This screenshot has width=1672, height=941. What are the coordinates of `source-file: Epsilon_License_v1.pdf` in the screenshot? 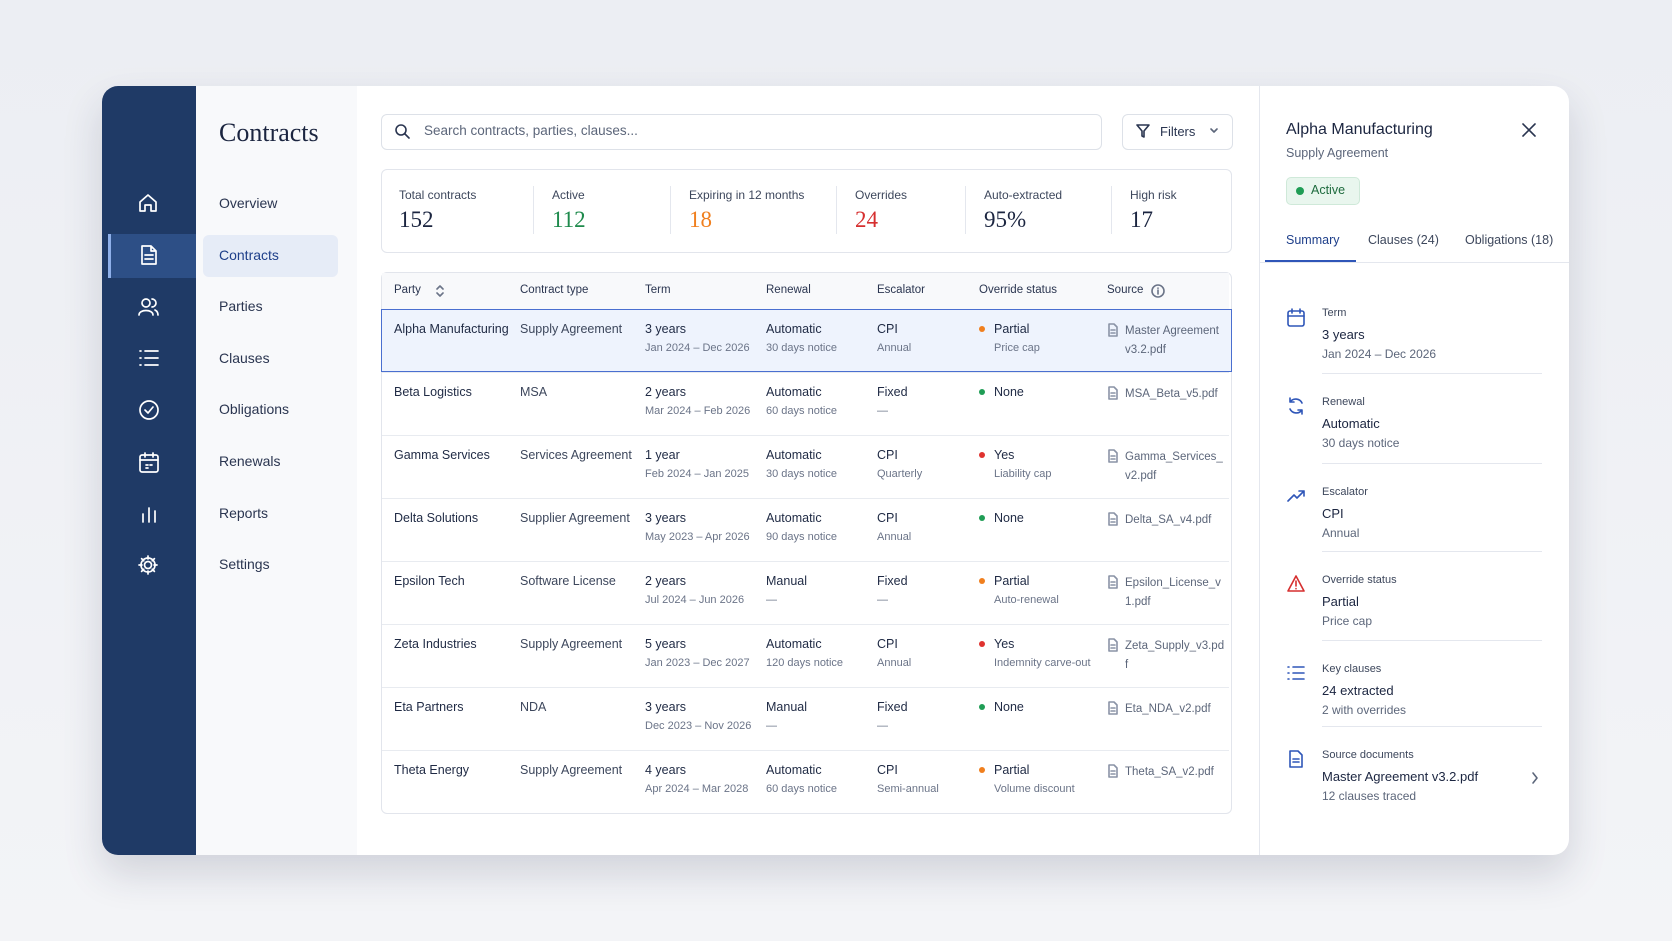 It's located at (1173, 592).